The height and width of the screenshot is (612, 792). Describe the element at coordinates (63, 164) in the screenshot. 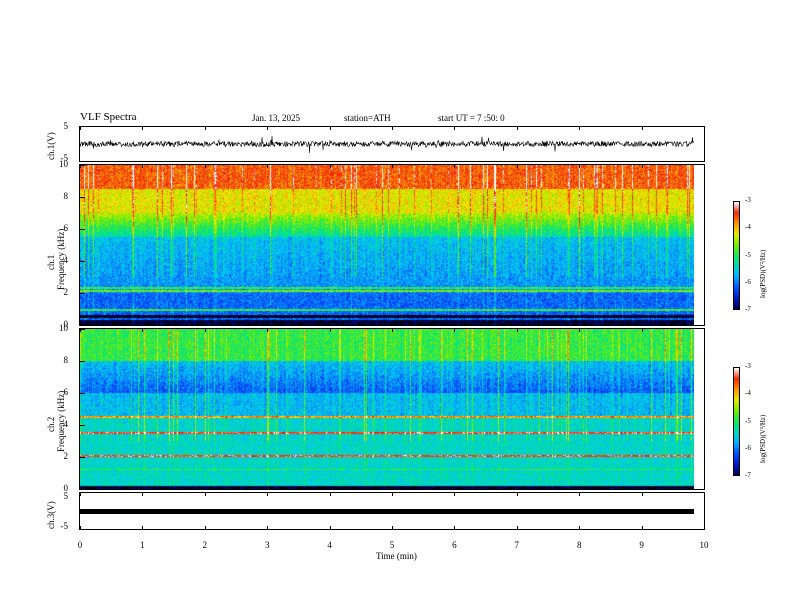

I see `ch1-freq-ytick: 10` at that location.